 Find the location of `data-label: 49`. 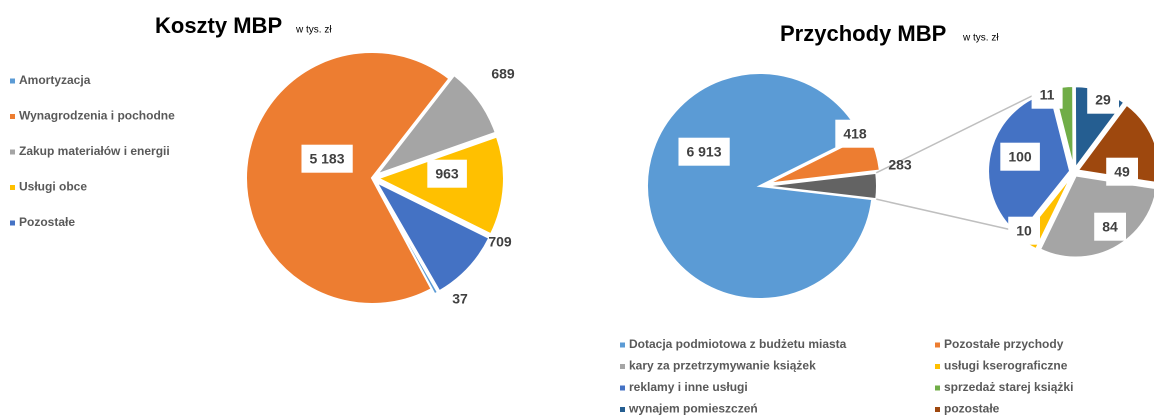

data-label: 49 is located at coordinates (1122, 172).